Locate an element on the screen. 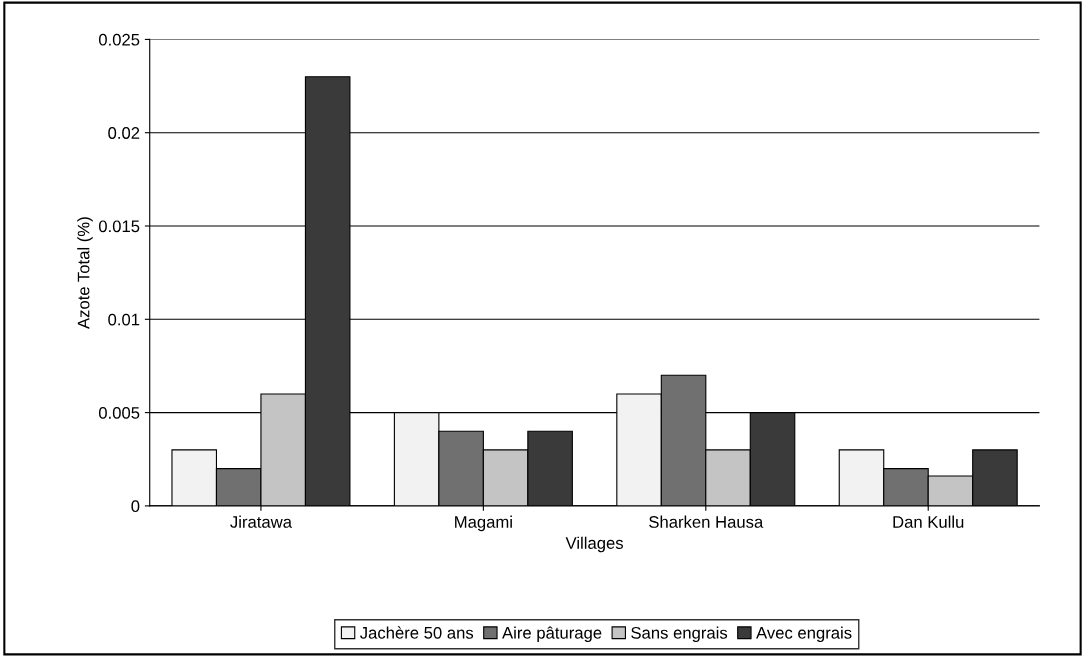 Image resolution: width=1085 pixels, height=657 pixels. y-tick-label: 0 is located at coordinates (135, 506).